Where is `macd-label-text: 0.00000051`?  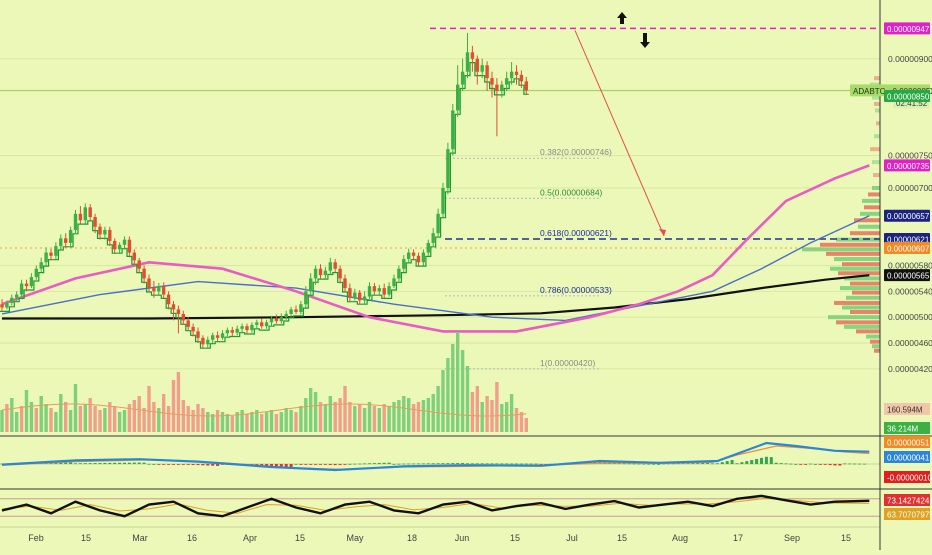
macd-label-text: 0.00000051 is located at coordinates (908, 443).